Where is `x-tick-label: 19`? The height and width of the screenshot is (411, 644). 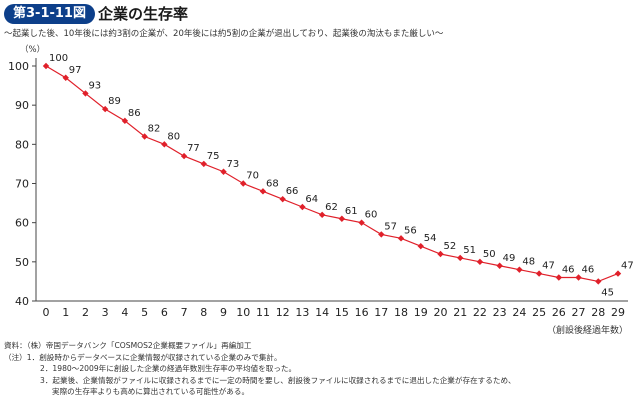 x-tick-label: 19 is located at coordinates (421, 312).